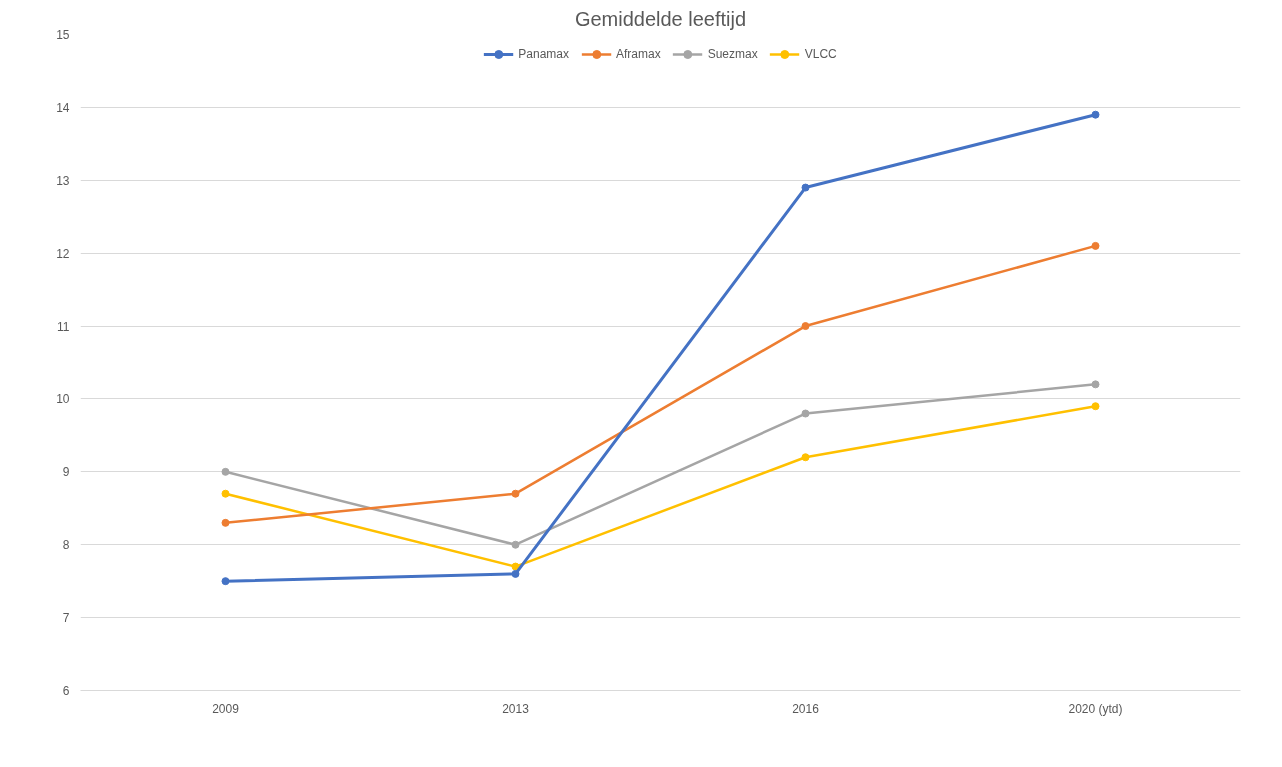 The width and height of the screenshot is (1282, 767). What do you see at coordinates (63, 180) in the screenshot?
I see `y-tick-label: 13` at bounding box center [63, 180].